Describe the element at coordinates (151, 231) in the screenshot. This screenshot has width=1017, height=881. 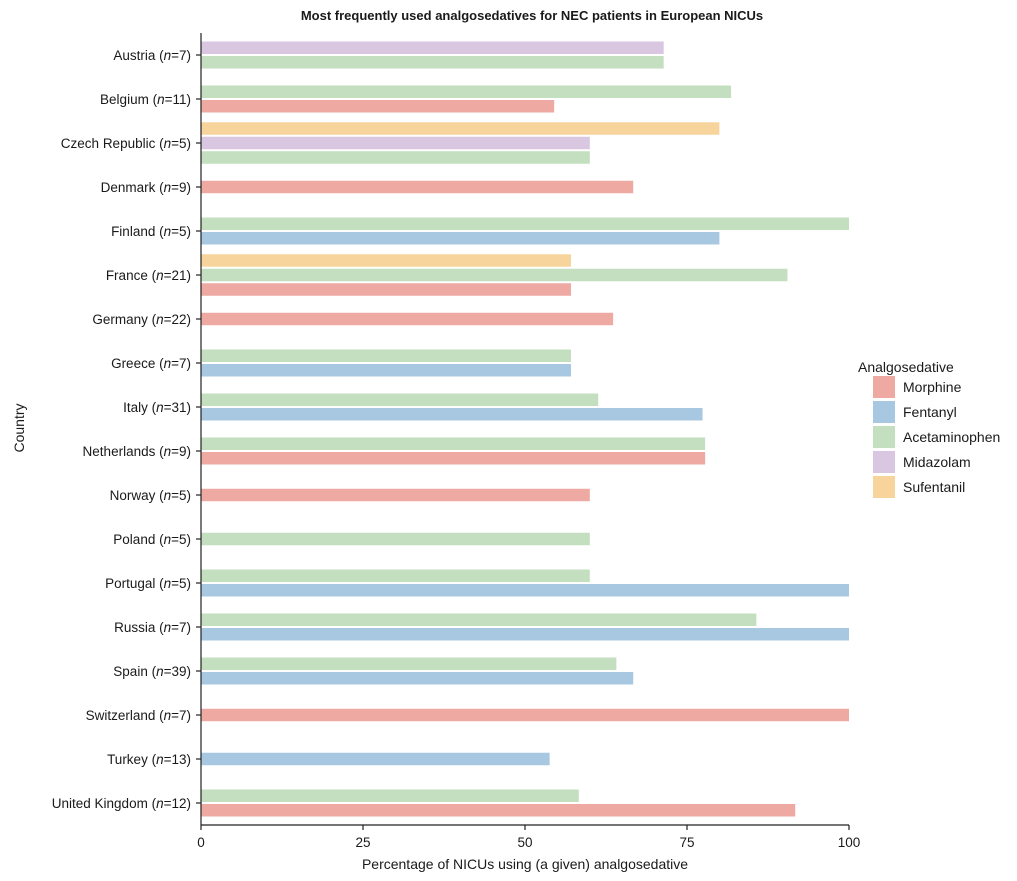
I see `country-label-finland: Finland (n=5)` at that location.